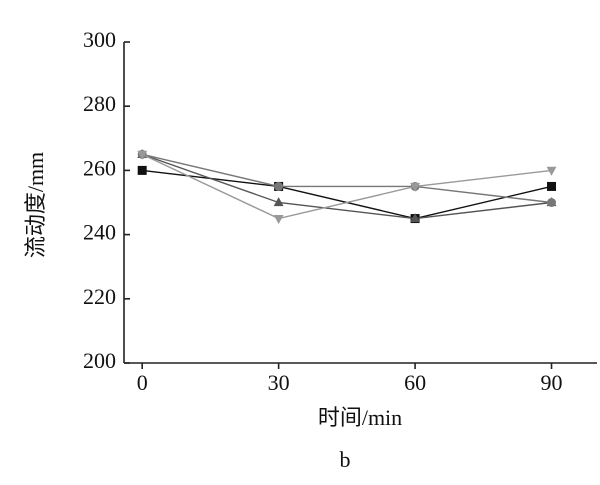 The height and width of the screenshot is (485, 600). I want to click on y-tick-label: 200, so click(99, 360).